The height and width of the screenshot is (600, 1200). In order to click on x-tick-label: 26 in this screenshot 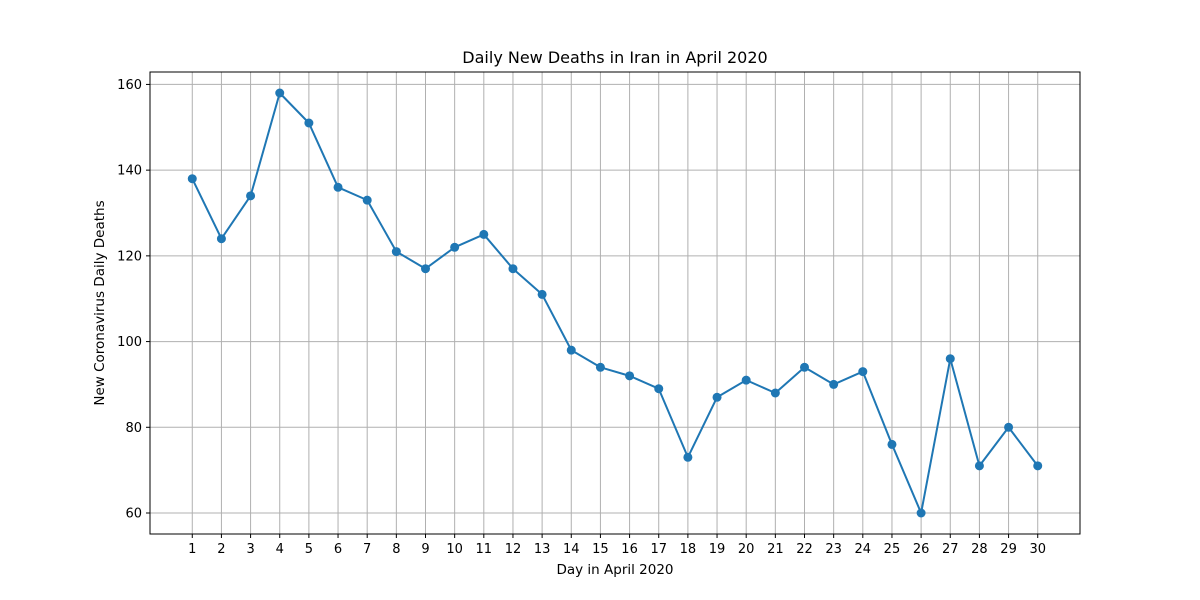, I will do `click(921, 549)`.